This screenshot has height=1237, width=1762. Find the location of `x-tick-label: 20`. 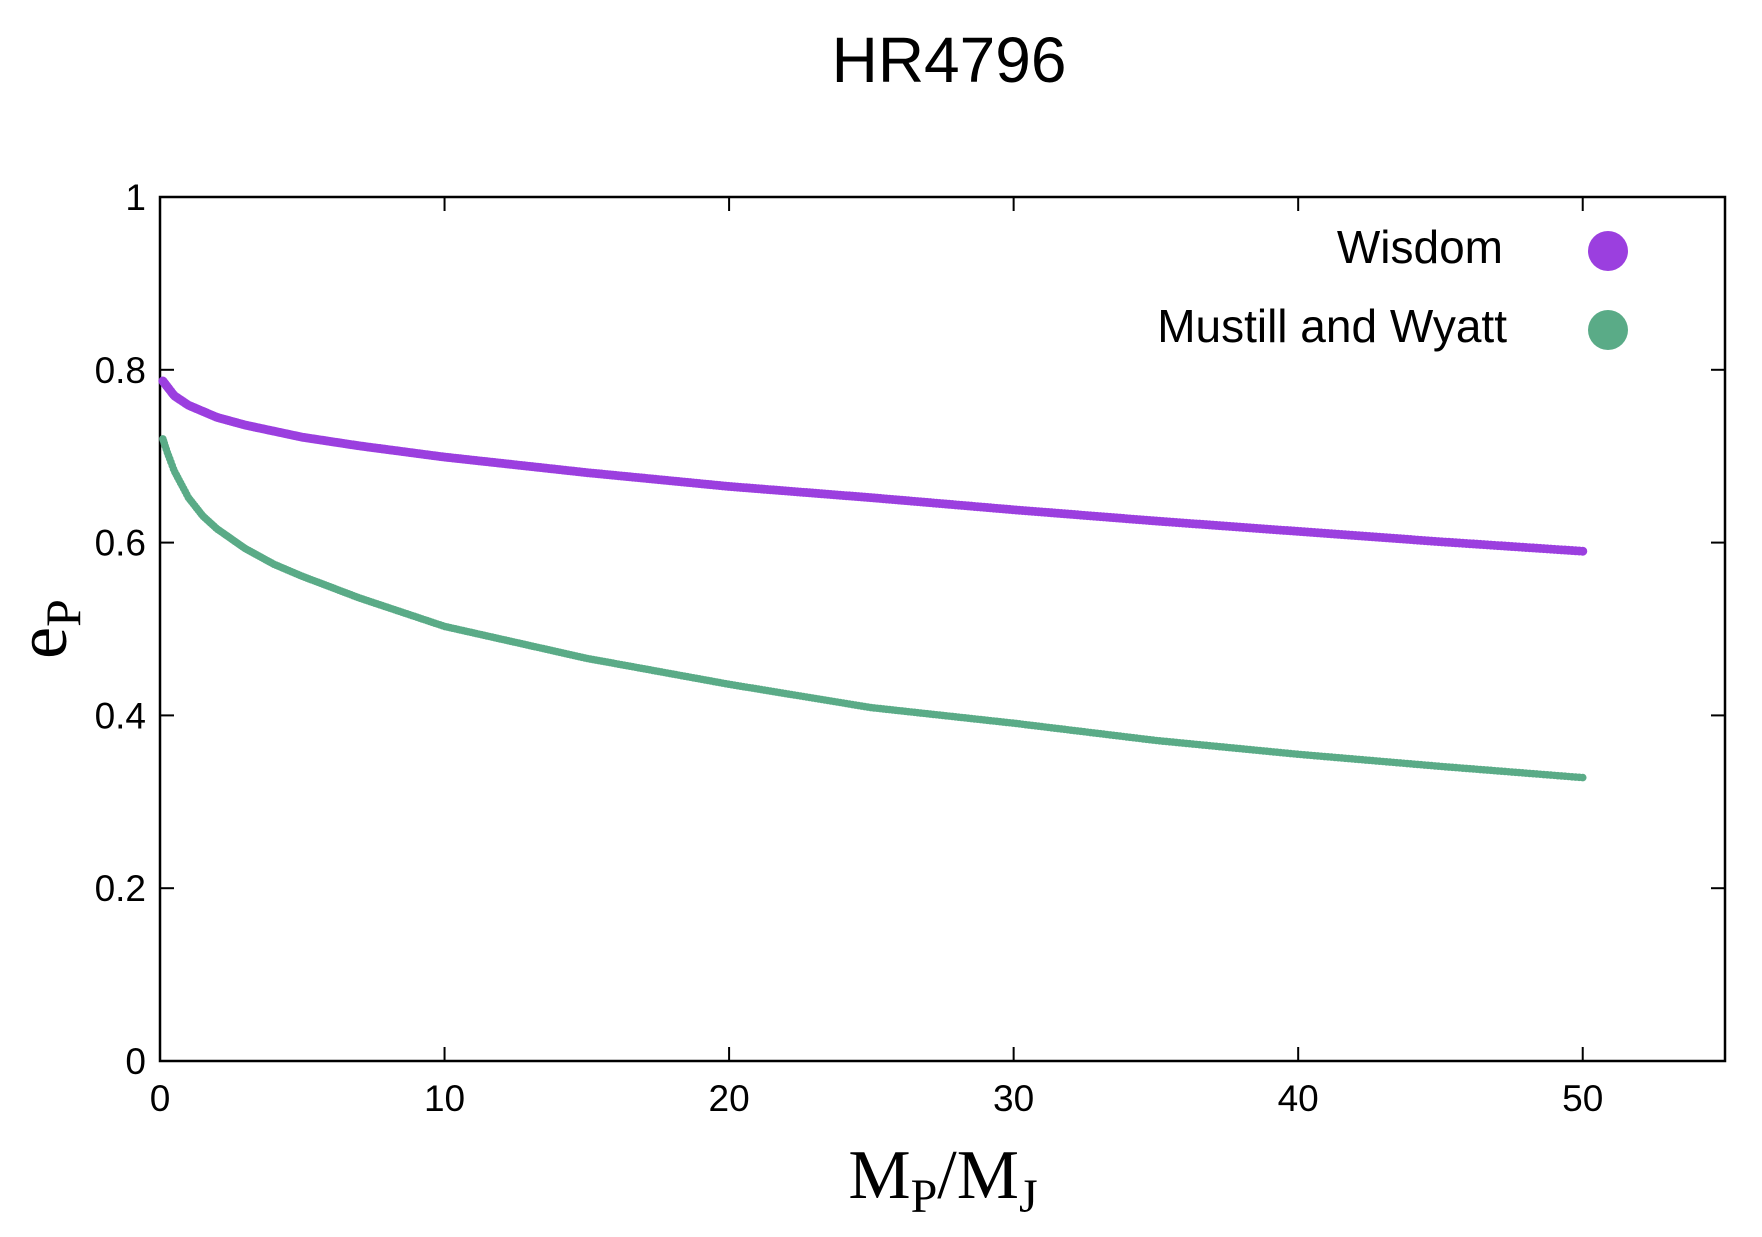

x-tick-label: 20 is located at coordinates (729, 1098).